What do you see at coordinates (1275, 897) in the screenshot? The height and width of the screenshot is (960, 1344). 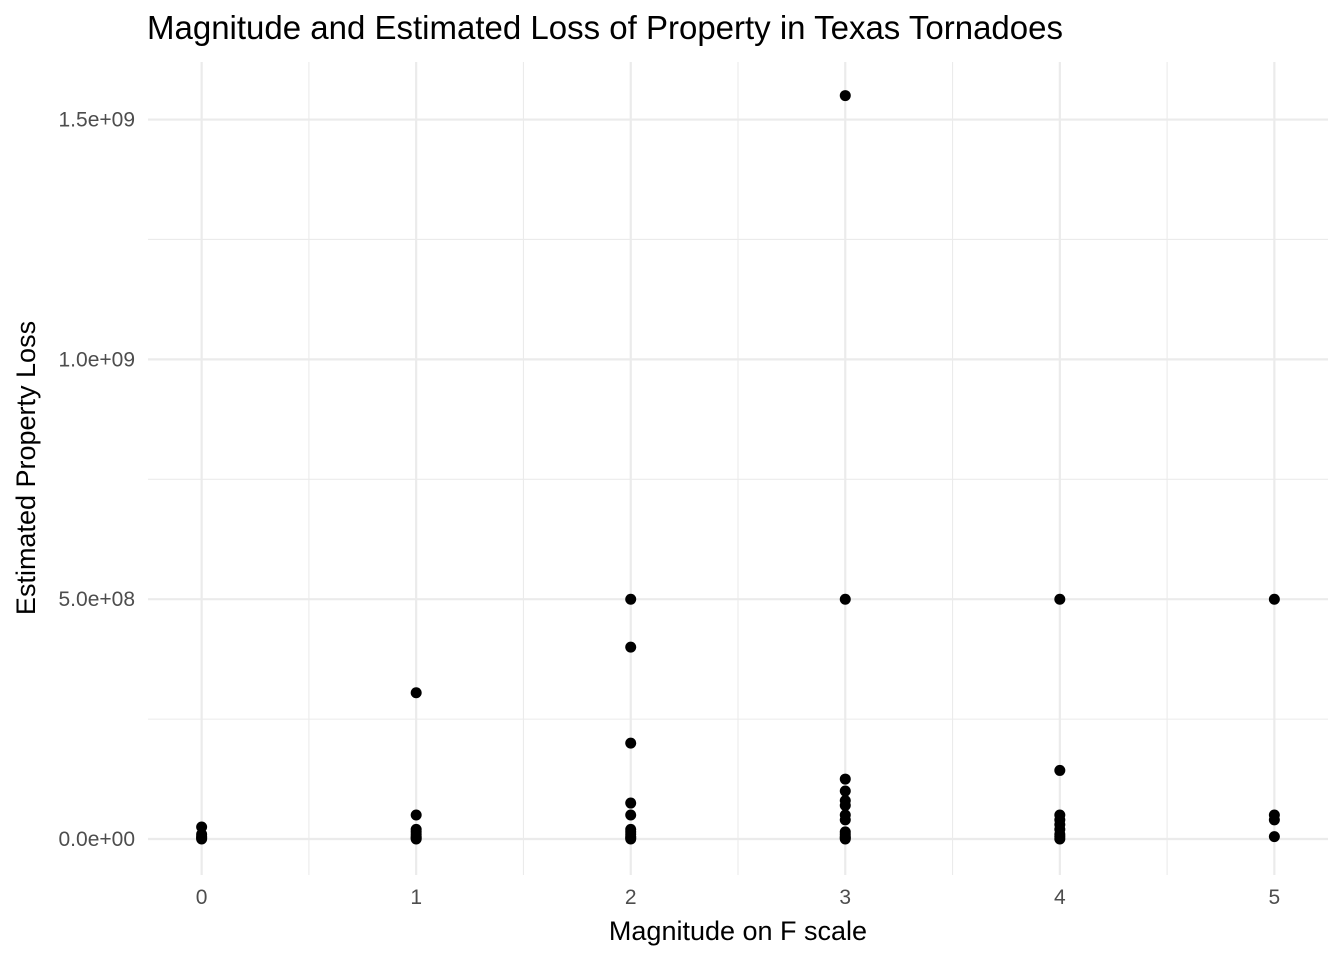 I see `x-tick-label: 5` at bounding box center [1275, 897].